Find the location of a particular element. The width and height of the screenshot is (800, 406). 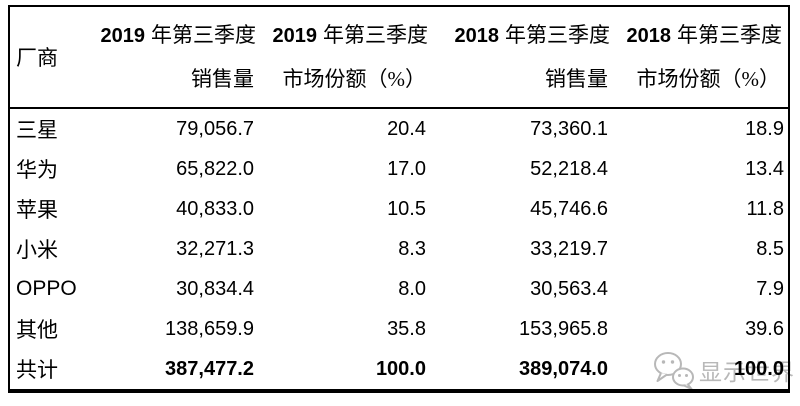

wechat-icon is located at coordinates (674, 371).